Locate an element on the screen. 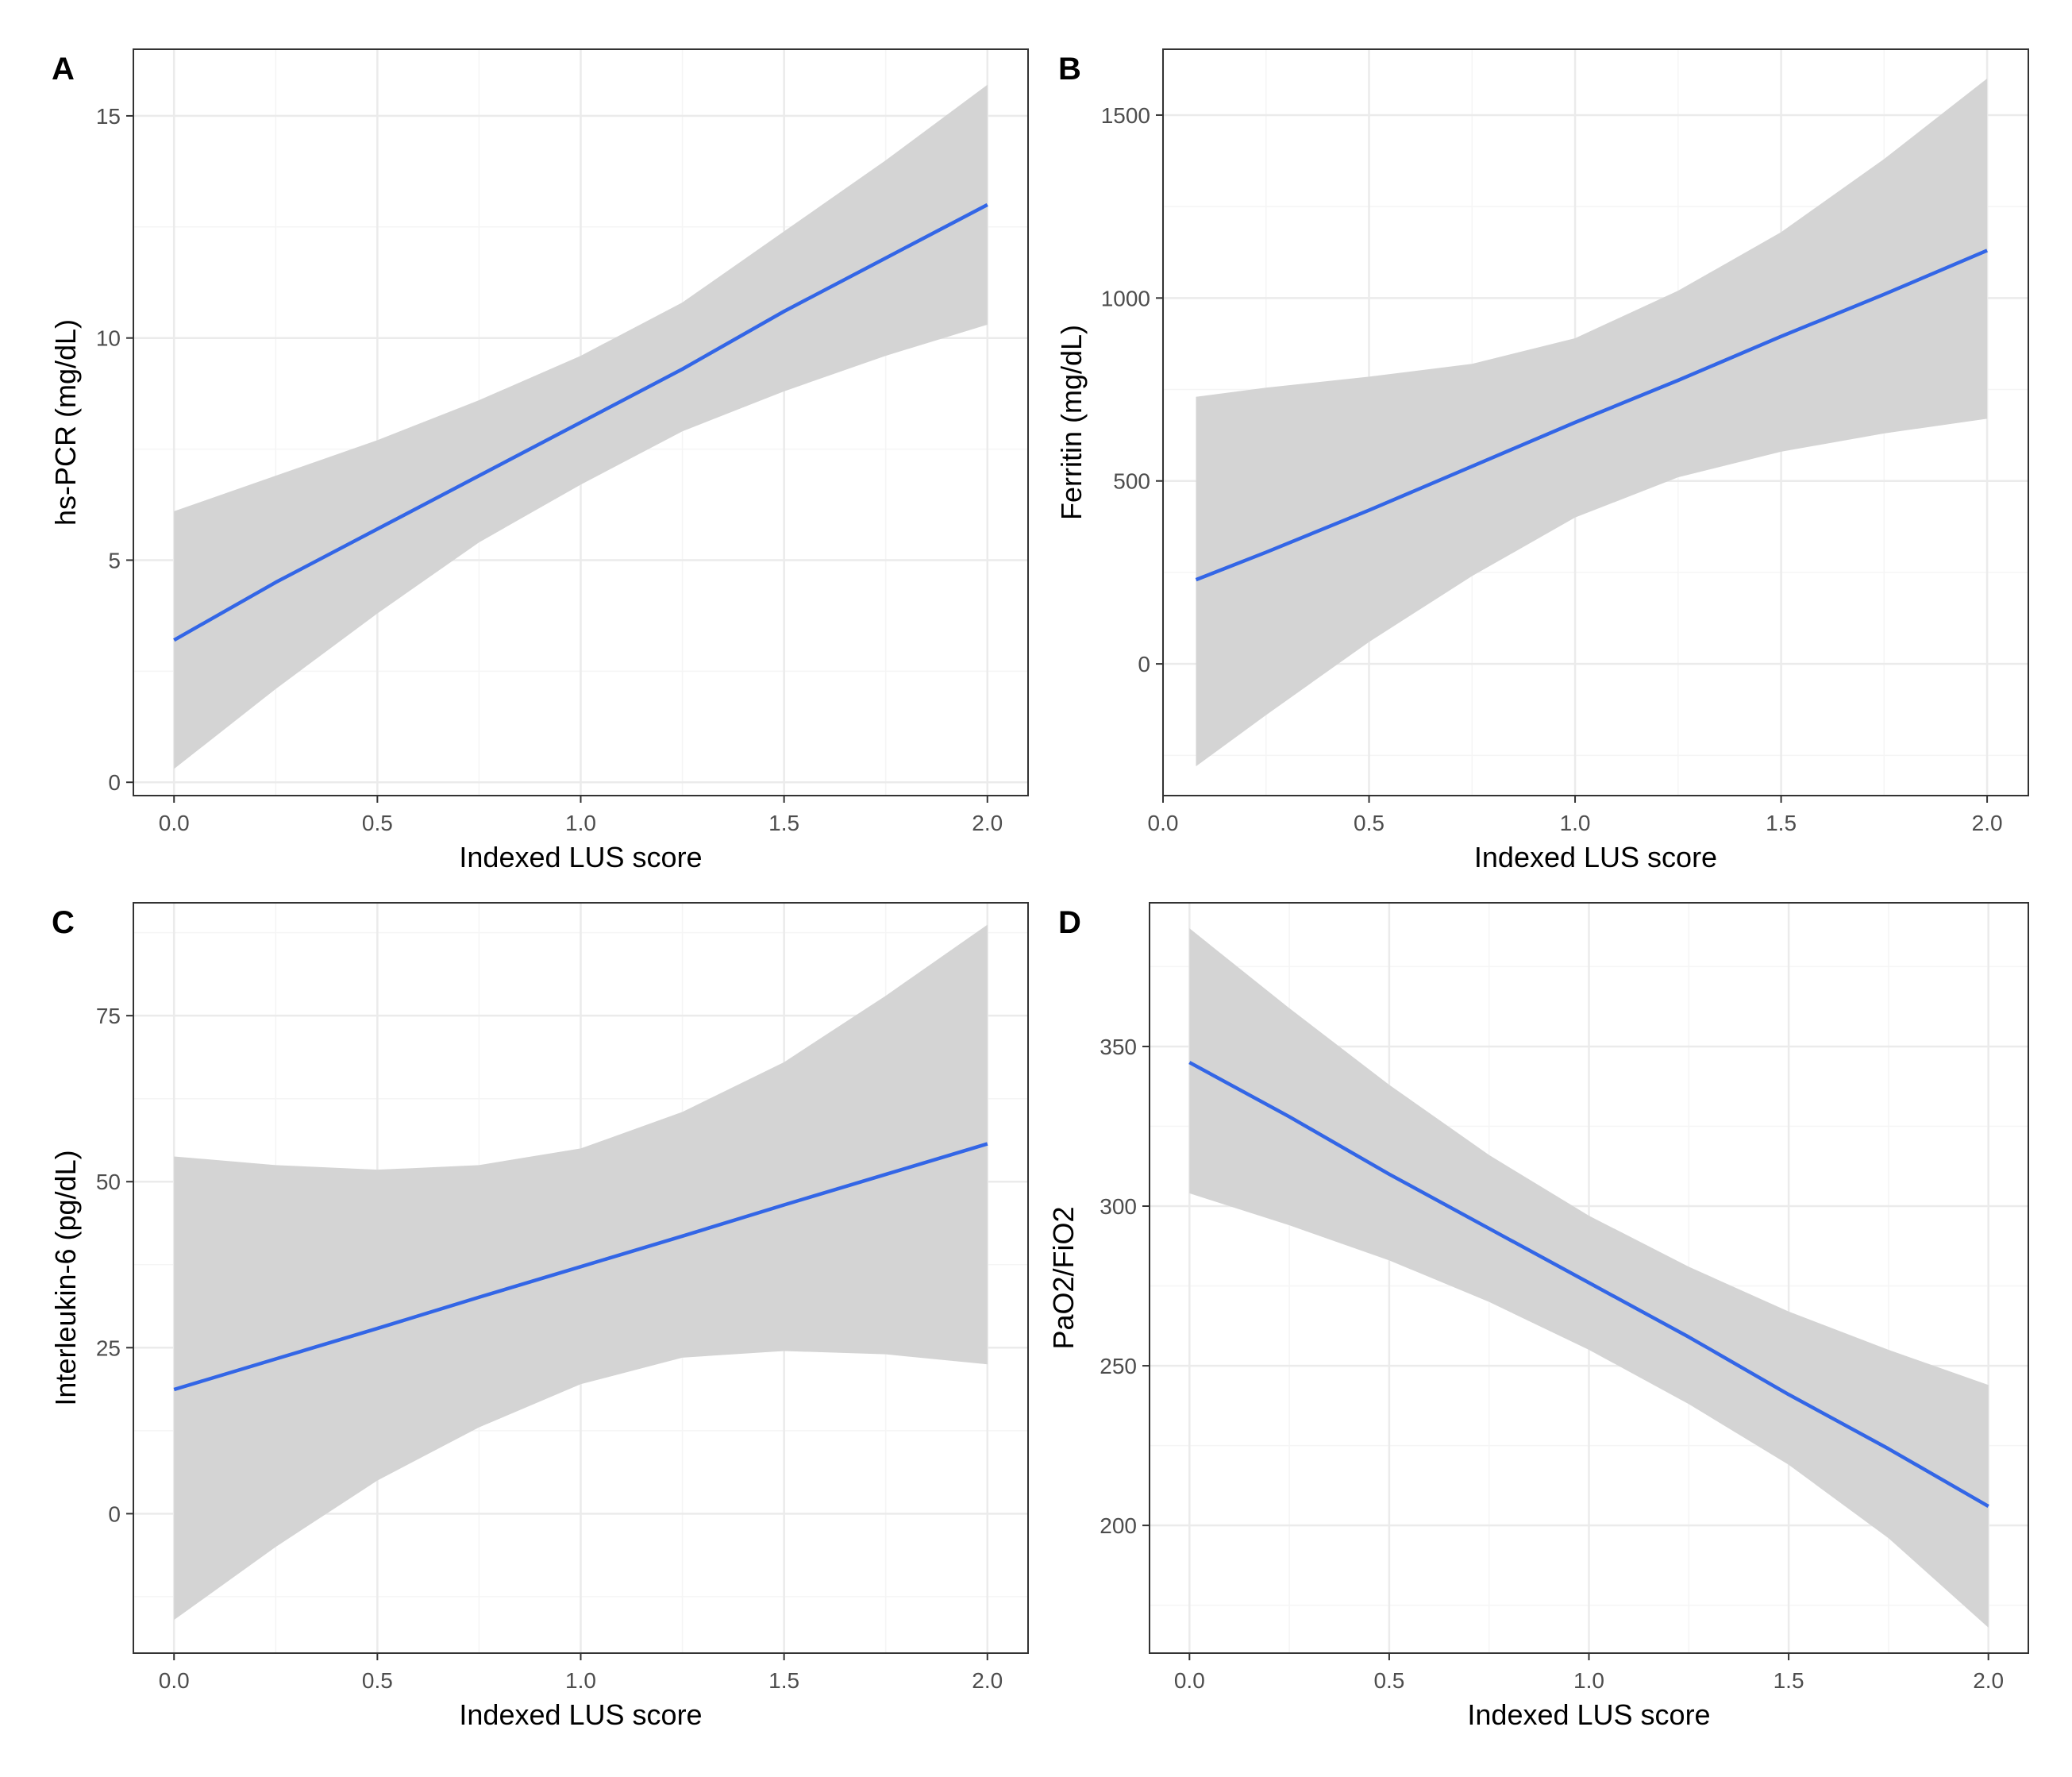 The width and height of the screenshot is (2072, 1777). y-tick-label: 5 is located at coordinates (114, 560).